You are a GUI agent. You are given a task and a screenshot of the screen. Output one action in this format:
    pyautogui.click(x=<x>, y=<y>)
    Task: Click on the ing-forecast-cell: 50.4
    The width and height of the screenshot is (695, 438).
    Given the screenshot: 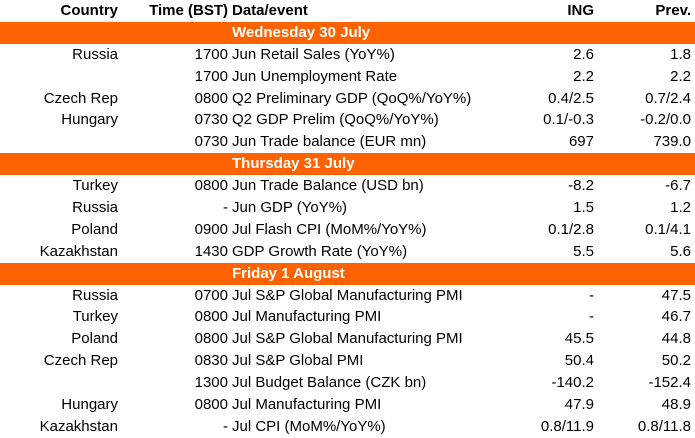 What is the action you would take?
    pyautogui.click(x=579, y=361)
    